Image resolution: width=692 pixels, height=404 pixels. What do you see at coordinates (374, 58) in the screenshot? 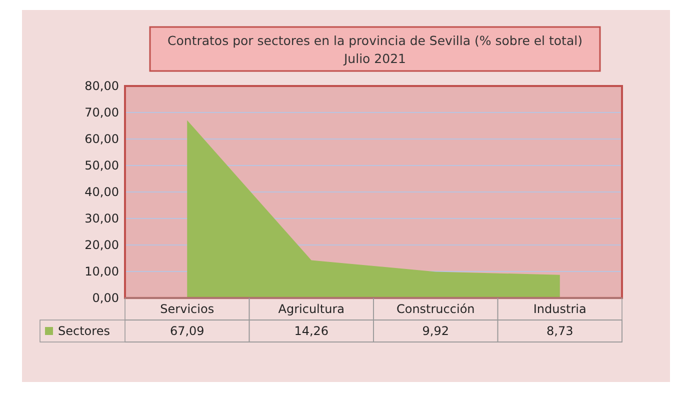
I see `chart-subtitle: Julio 2021` at bounding box center [374, 58].